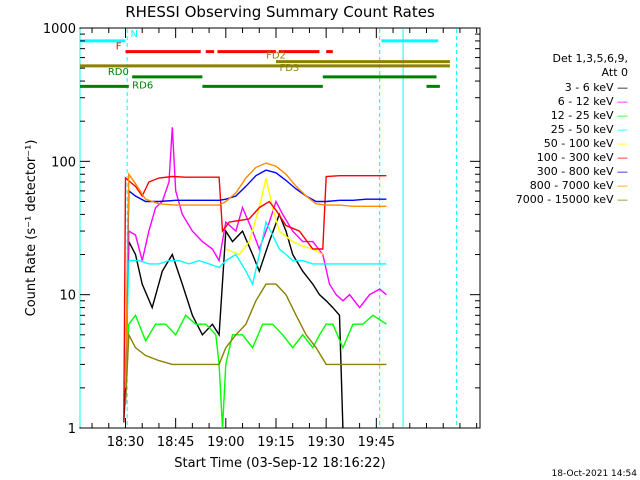  What do you see at coordinates (280, 12) in the screenshot?
I see `chart-title: RHESSI Observing Summary Count Rates` at bounding box center [280, 12].